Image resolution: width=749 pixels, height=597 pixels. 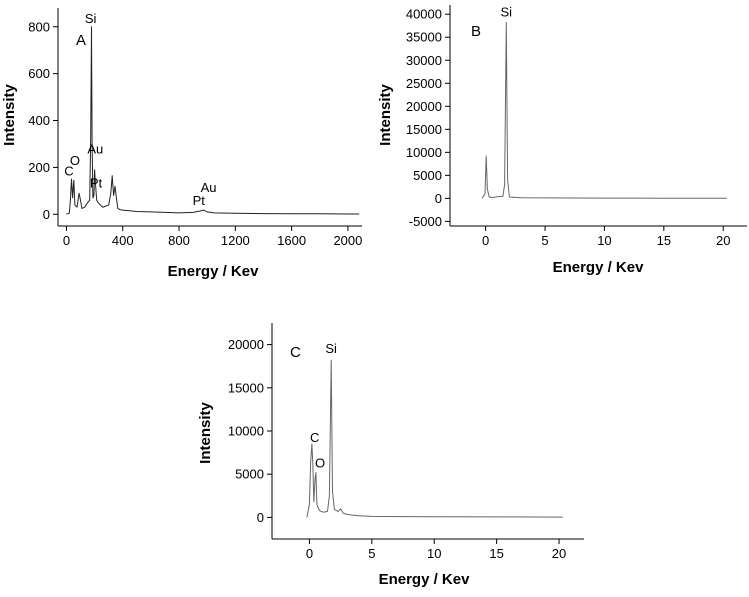 I want to click on panel-a-y-tick-label: 400, so click(x=39, y=120).